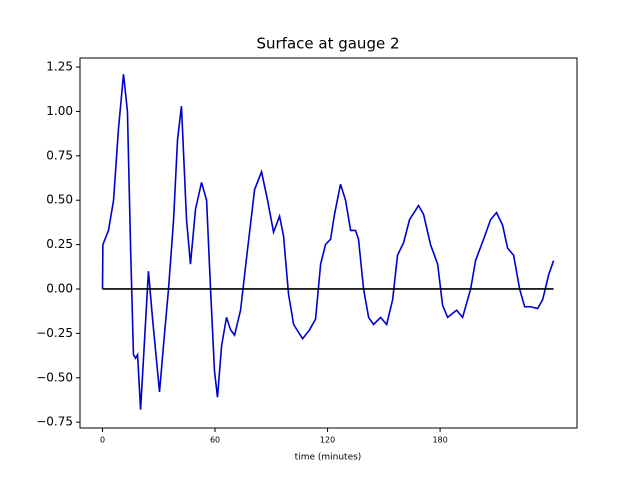 This screenshot has width=640, height=480. Describe the element at coordinates (59, 111) in the screenshot. I see `y-tick-label: 1.00` at that location.